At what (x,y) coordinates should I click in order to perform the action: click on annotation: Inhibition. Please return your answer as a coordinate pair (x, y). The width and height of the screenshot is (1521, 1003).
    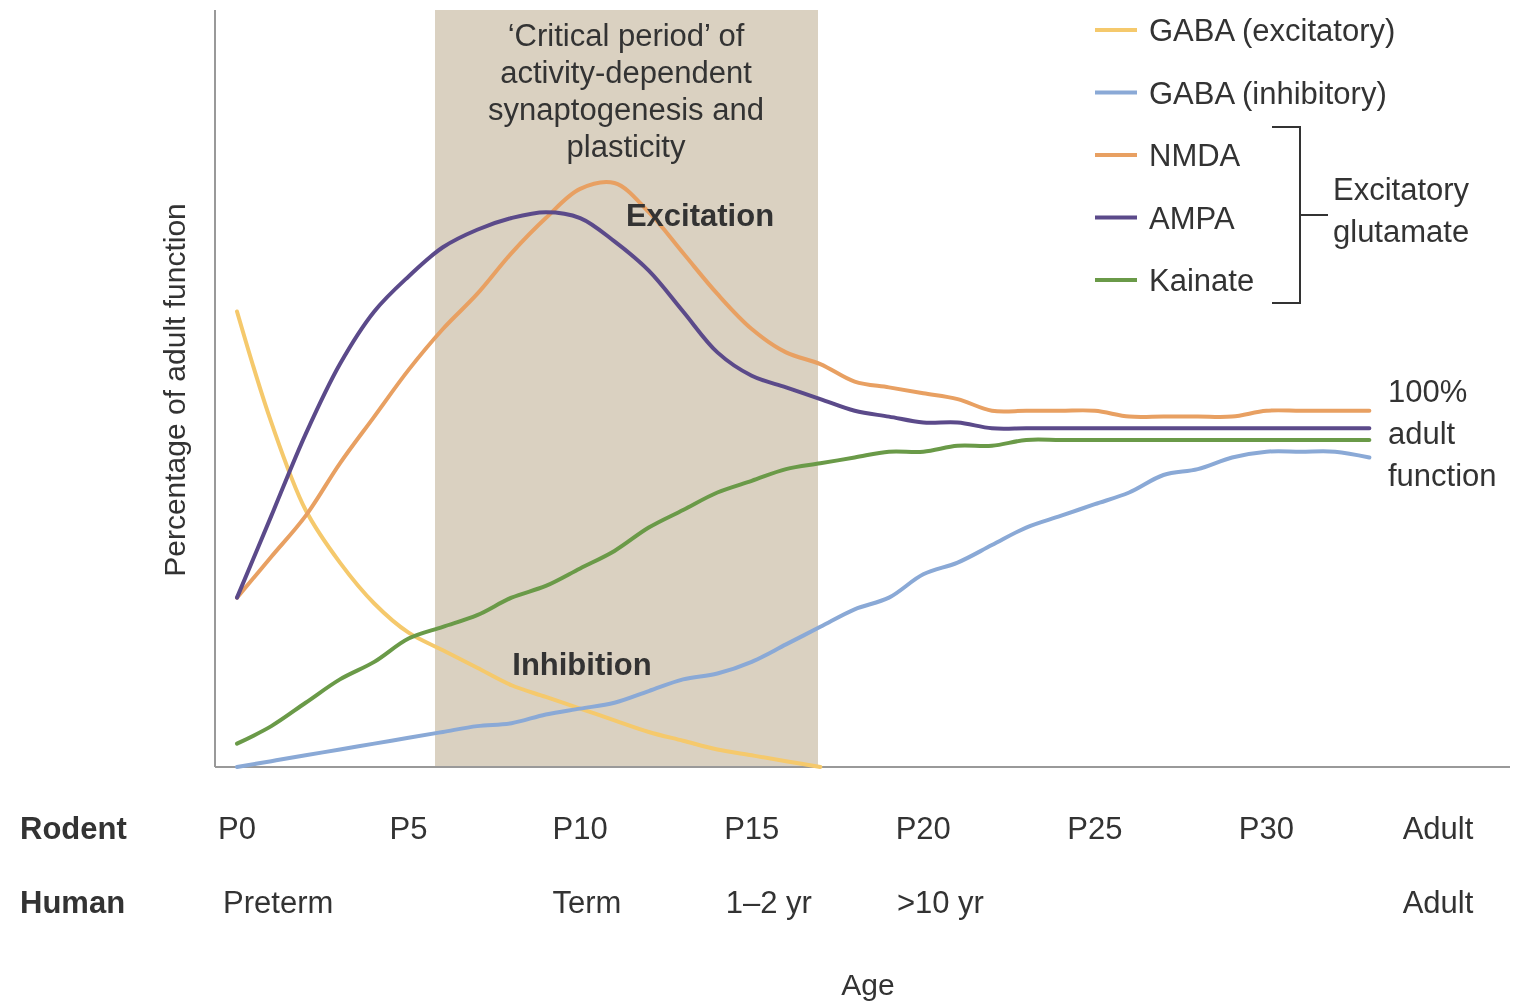
    Looking at the image, I should click on (582, 664).